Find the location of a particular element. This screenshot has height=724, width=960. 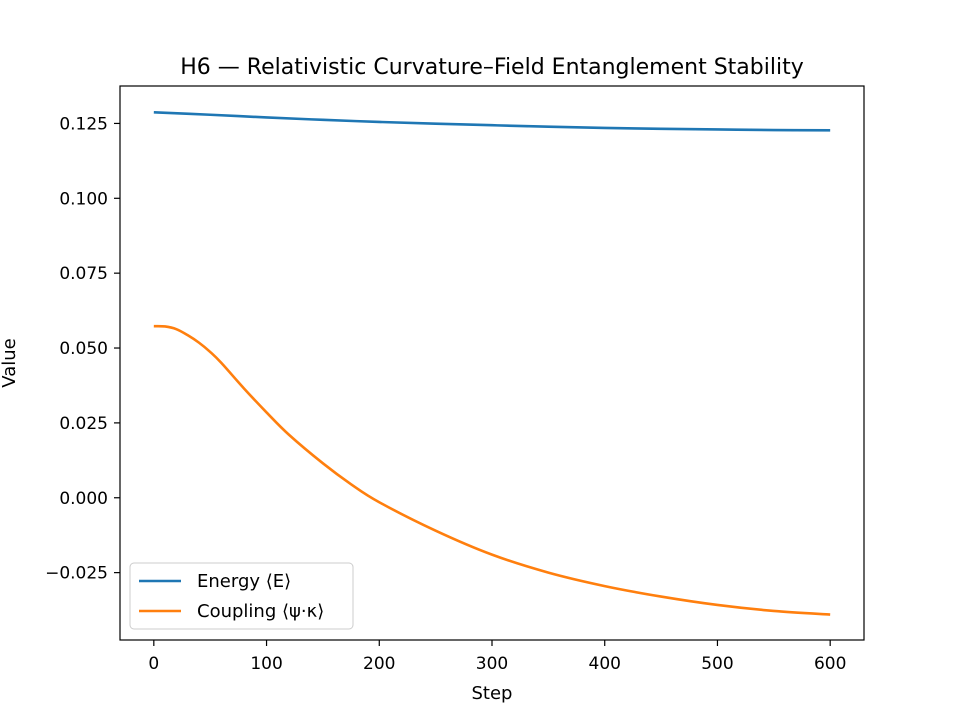

x-tick-label: 100 is located at coordinates (266, 664).